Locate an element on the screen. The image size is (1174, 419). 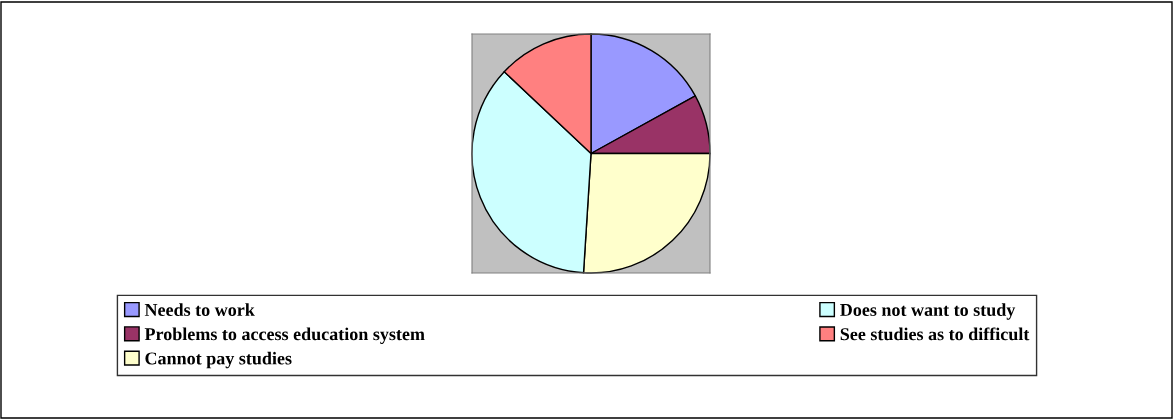
legend-label: Needs to work is located at coordinates (199, 309).